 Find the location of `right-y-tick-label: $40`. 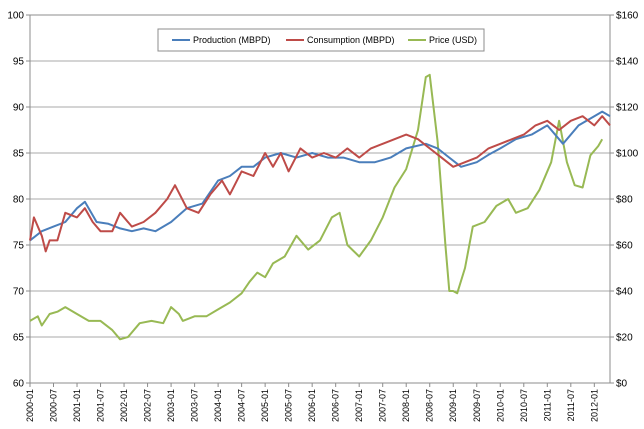

right-y-tick-label: $40 is located at coordinates (624, 292).